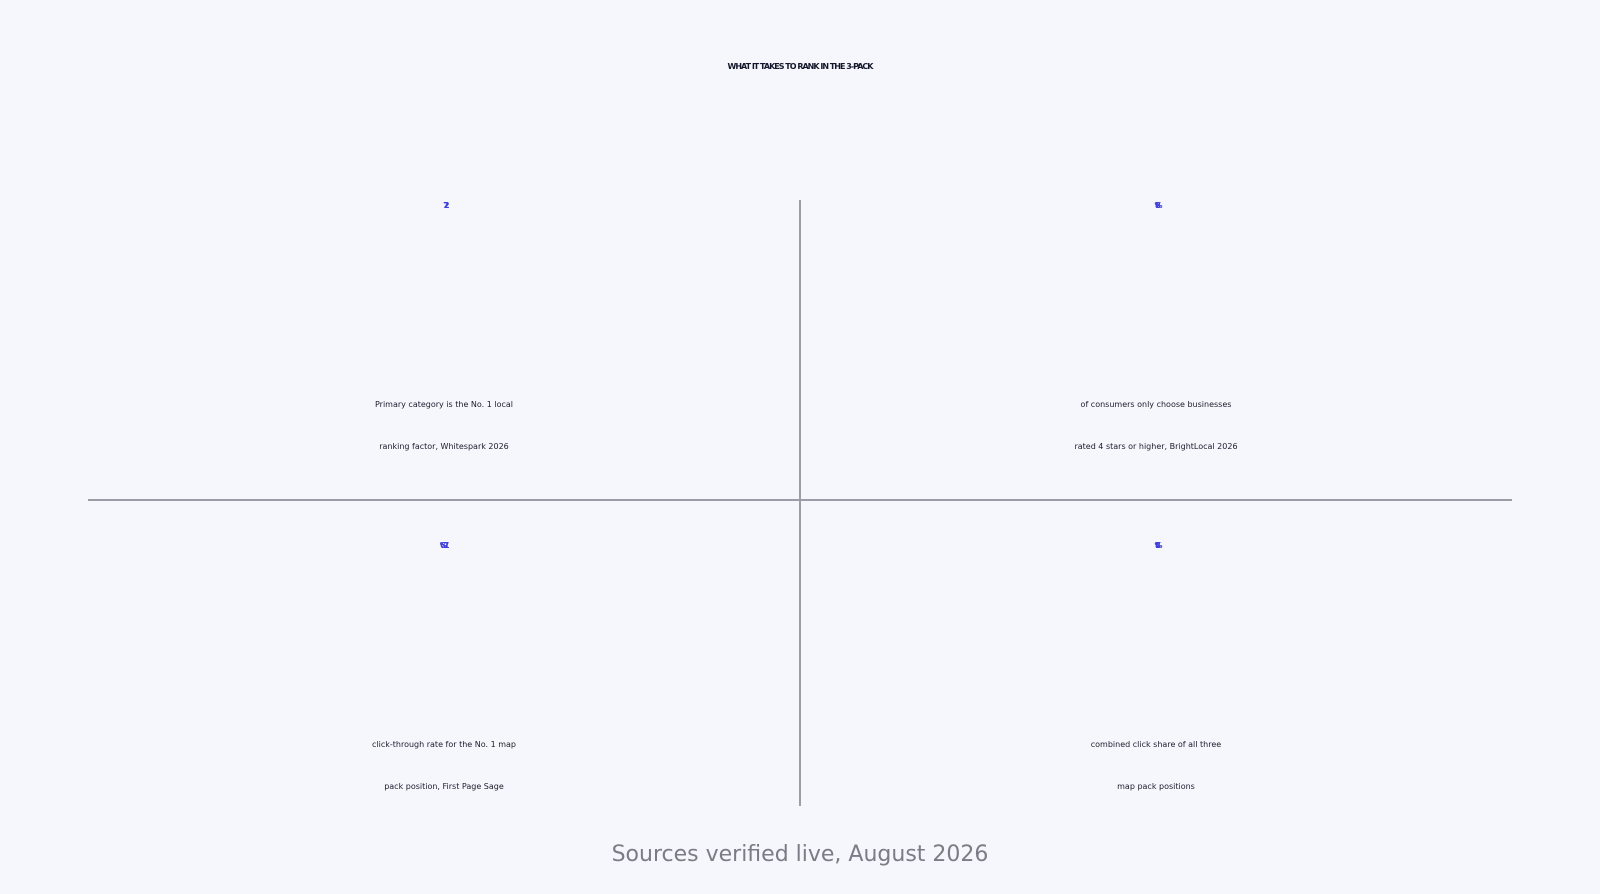 This screenshot has height=894, width=1600. Describe the element at coordinates (800, 66) in the screenshot. I see `page-title: WHAT IT TAKES TO RANK IN THE 3-PACK` at that location.